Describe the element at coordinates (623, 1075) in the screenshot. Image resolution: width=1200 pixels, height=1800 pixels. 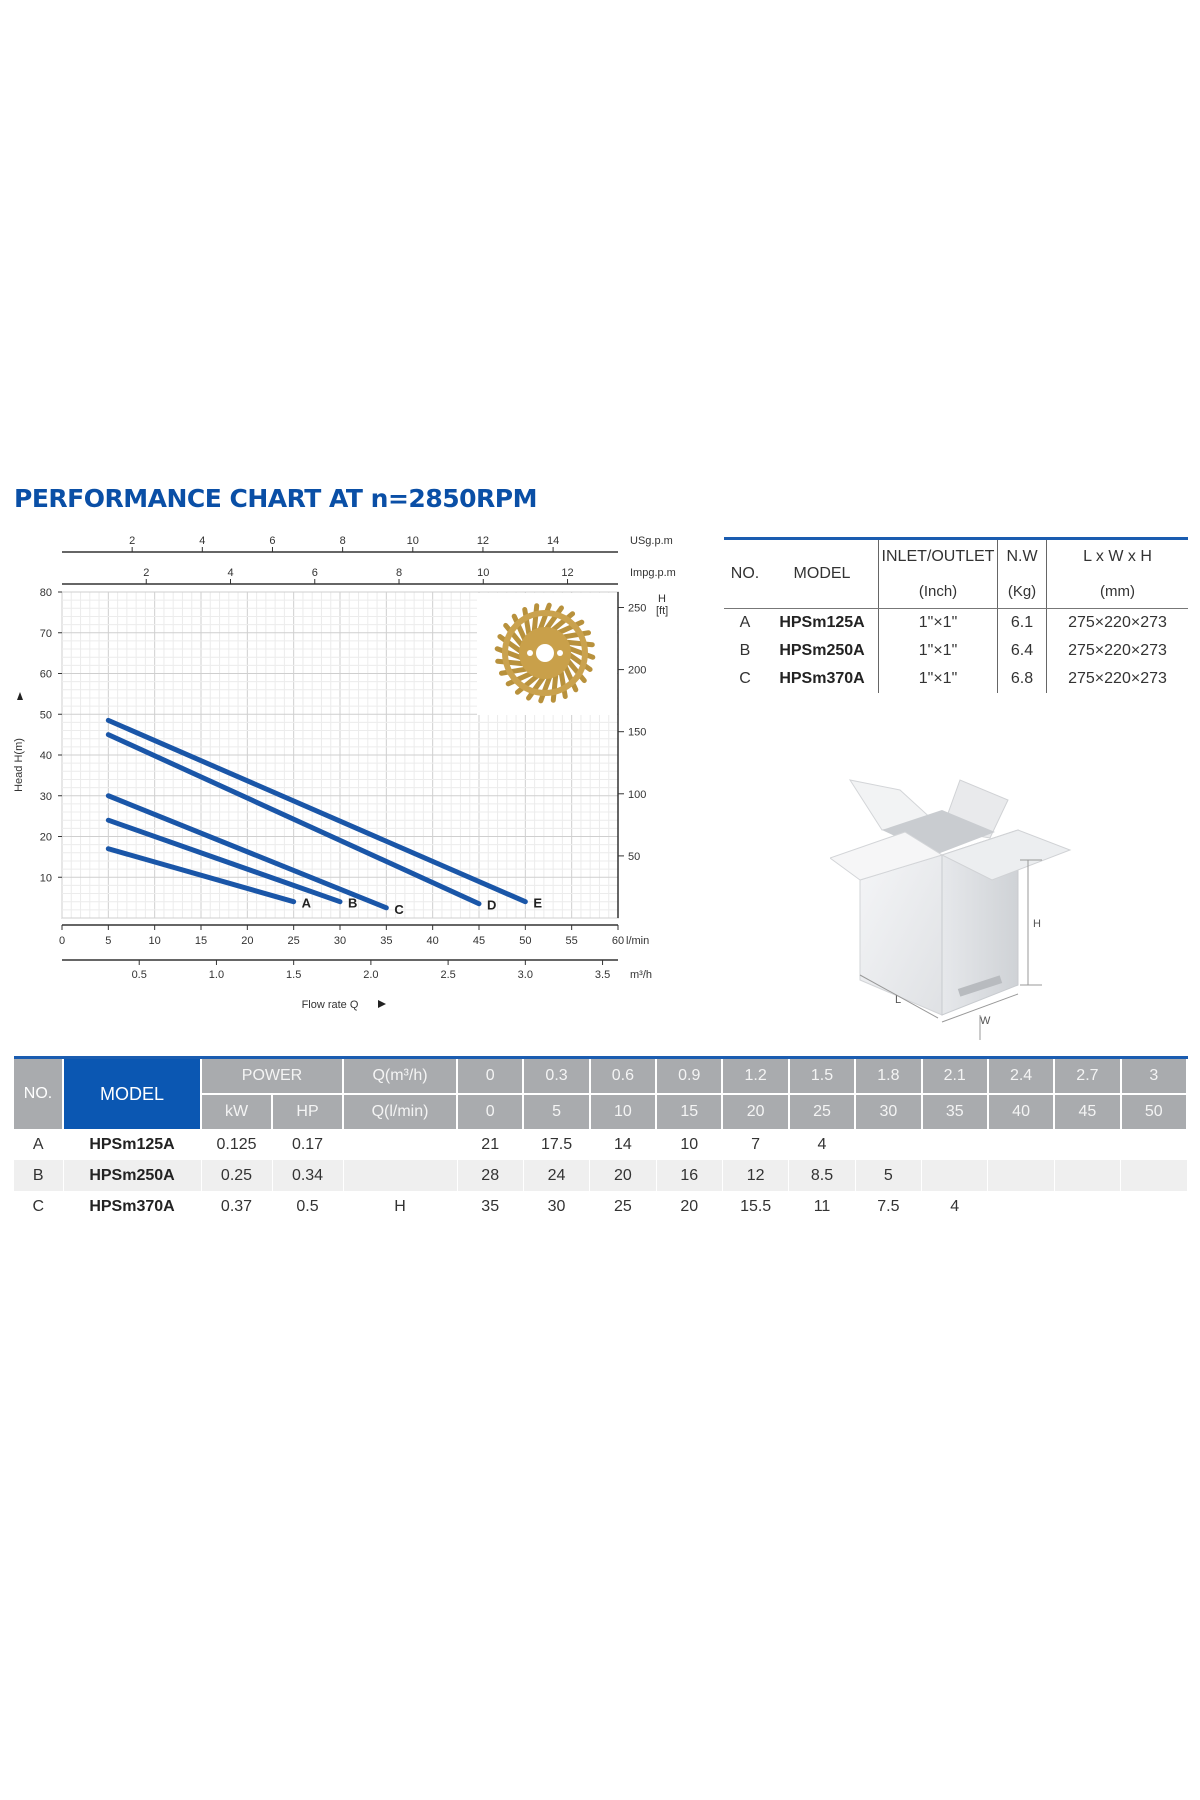
I see `q-m3h-cell: 0.6` at that location.